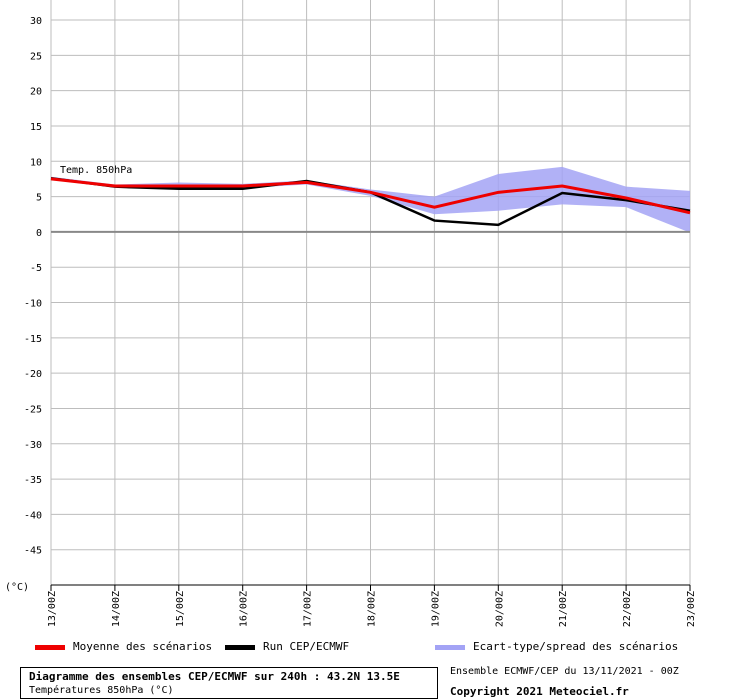 The image size is (740, 700). What do you see at coordinates (435, 609) in the screenshot?
I see `x-tick-label: 19/00Z` at bounding box center [435, 609].